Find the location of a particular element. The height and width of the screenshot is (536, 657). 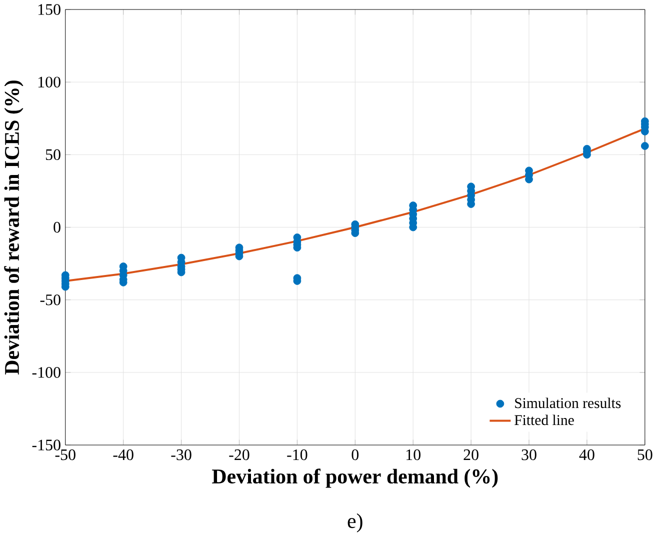

x-tick-label: 50 is located at coordinates (645, 454).